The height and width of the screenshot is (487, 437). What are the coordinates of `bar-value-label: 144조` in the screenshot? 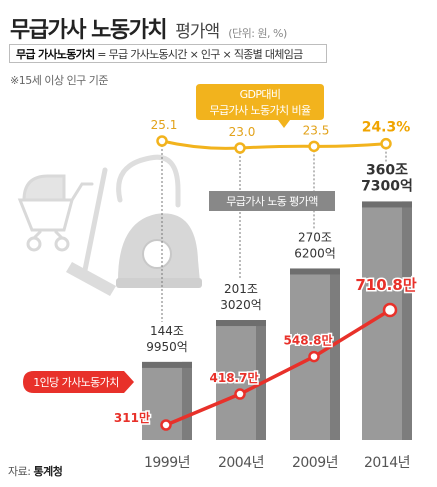 It's located at (167, 331).